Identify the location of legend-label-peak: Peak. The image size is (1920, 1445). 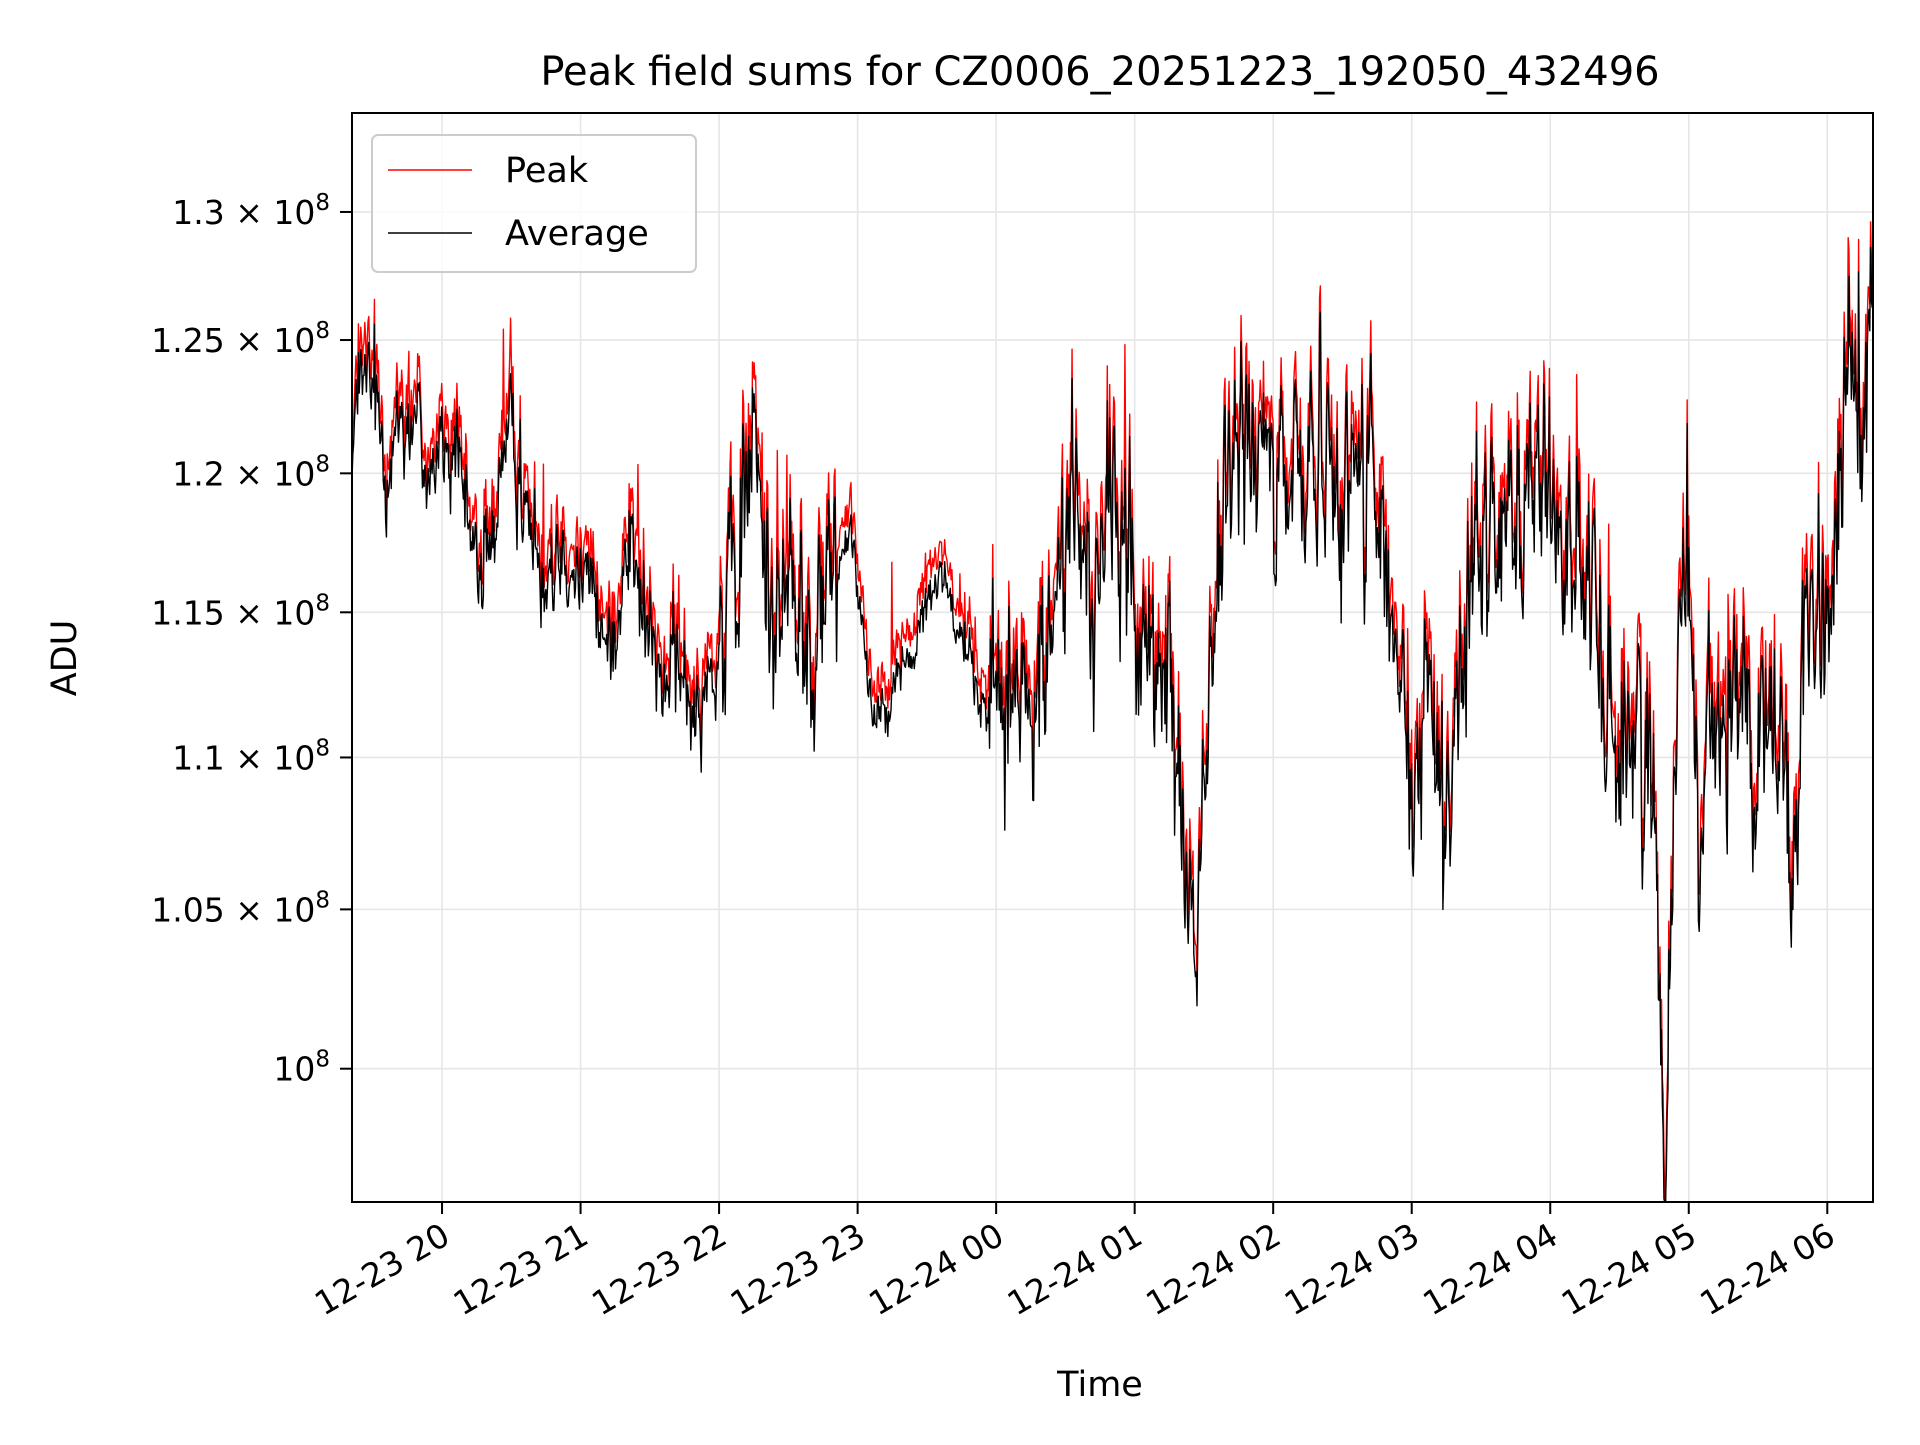
(547, 171).